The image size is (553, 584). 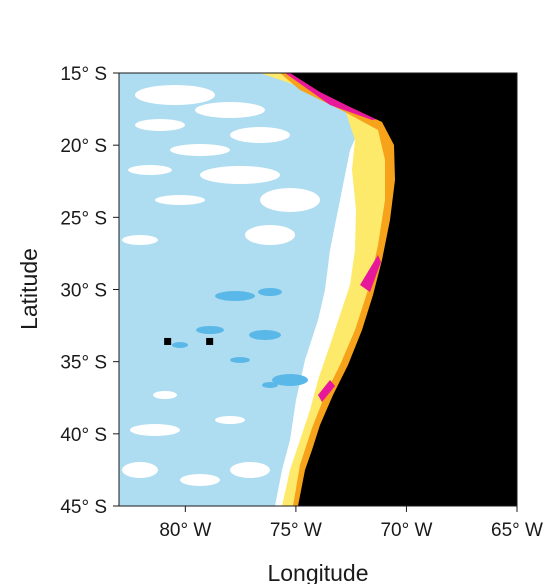 I want to click on x-tick-label: 70° W, so click(x=406, y=530).